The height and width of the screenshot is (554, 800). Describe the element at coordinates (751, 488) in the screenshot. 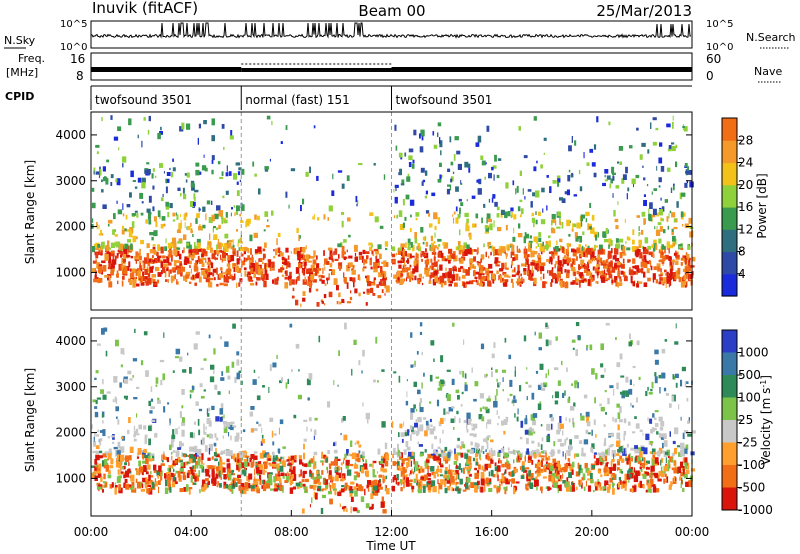

I see `colorbar-tick-label: -500` at that location.